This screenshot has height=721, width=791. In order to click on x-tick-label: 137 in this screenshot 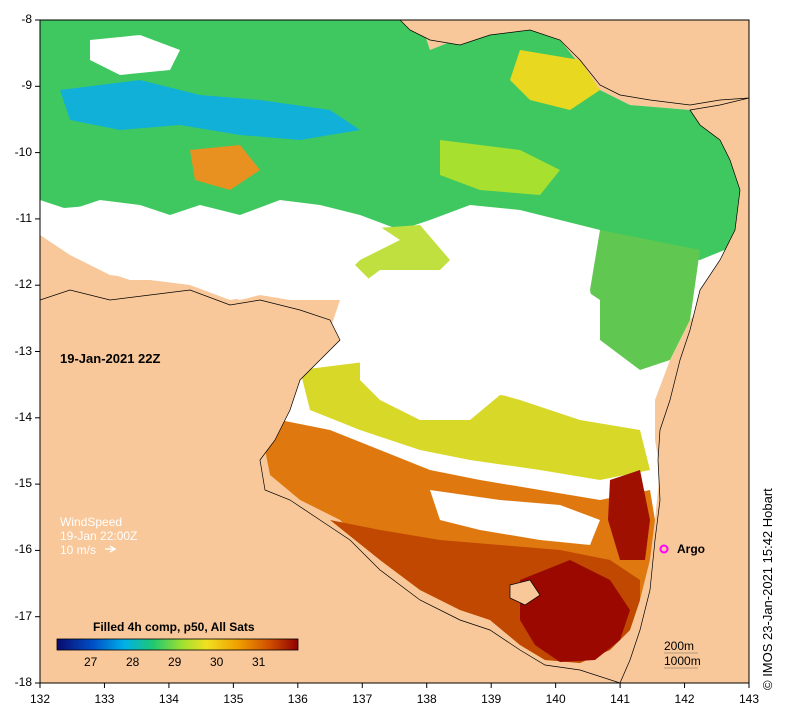, I will do `click(362, 699)`.